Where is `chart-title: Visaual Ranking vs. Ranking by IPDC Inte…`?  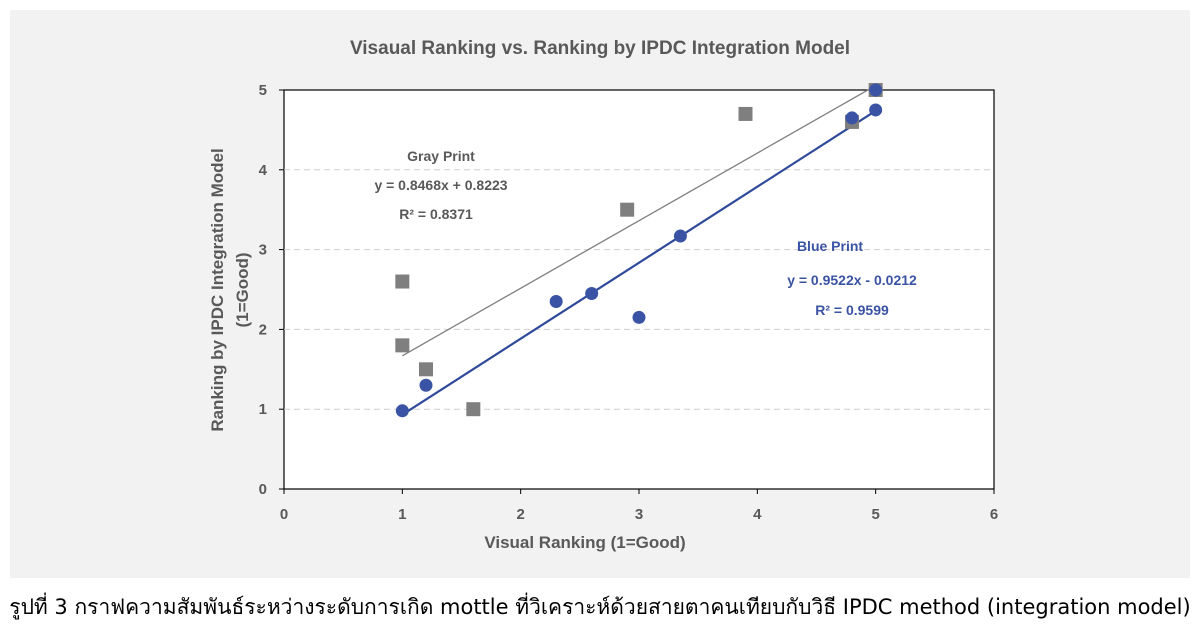 chart-title: Visaual Ranking vs. Ranking by IPDC Inte… is located at coordinates (600, 48).